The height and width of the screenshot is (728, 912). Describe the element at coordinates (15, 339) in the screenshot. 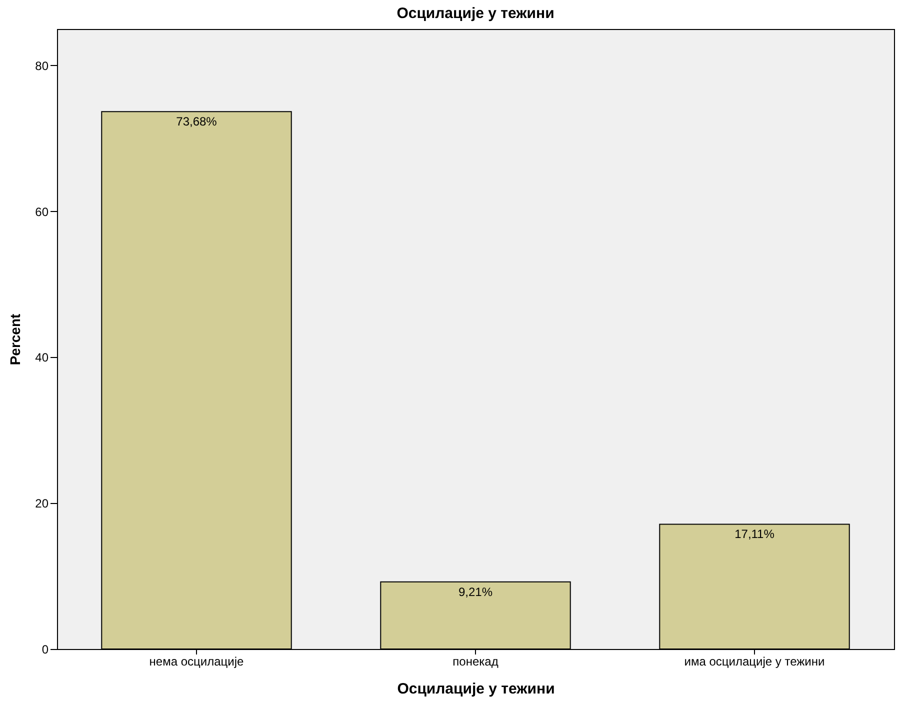

I see `y-axis-title: Percent` at that location.